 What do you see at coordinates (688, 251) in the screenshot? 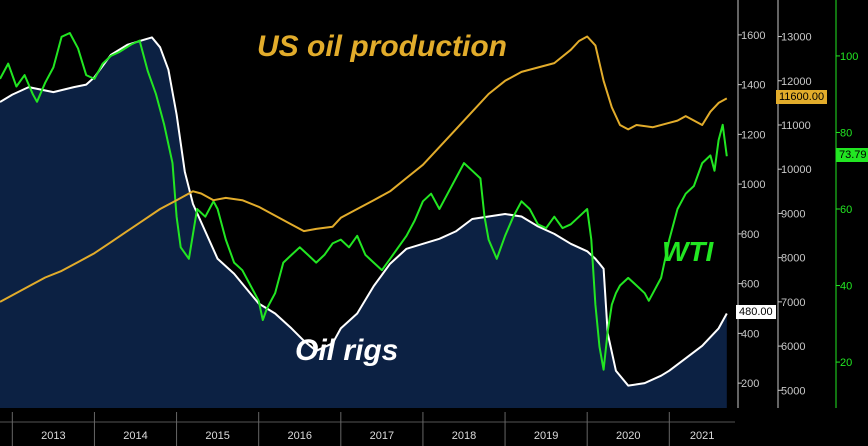
I see `wti-label: WTI` at bounding box center [688, 251].